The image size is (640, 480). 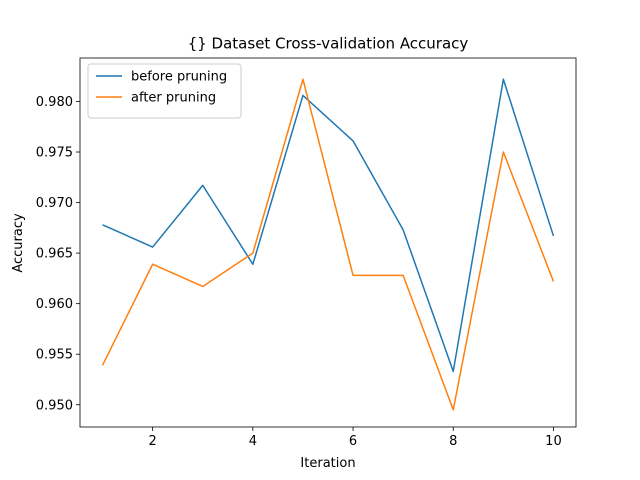 What do you see at coordinates (18, 243) in the screenshot?
I see `y-axis-label: Accuracy` at bounding box center [18, 243].